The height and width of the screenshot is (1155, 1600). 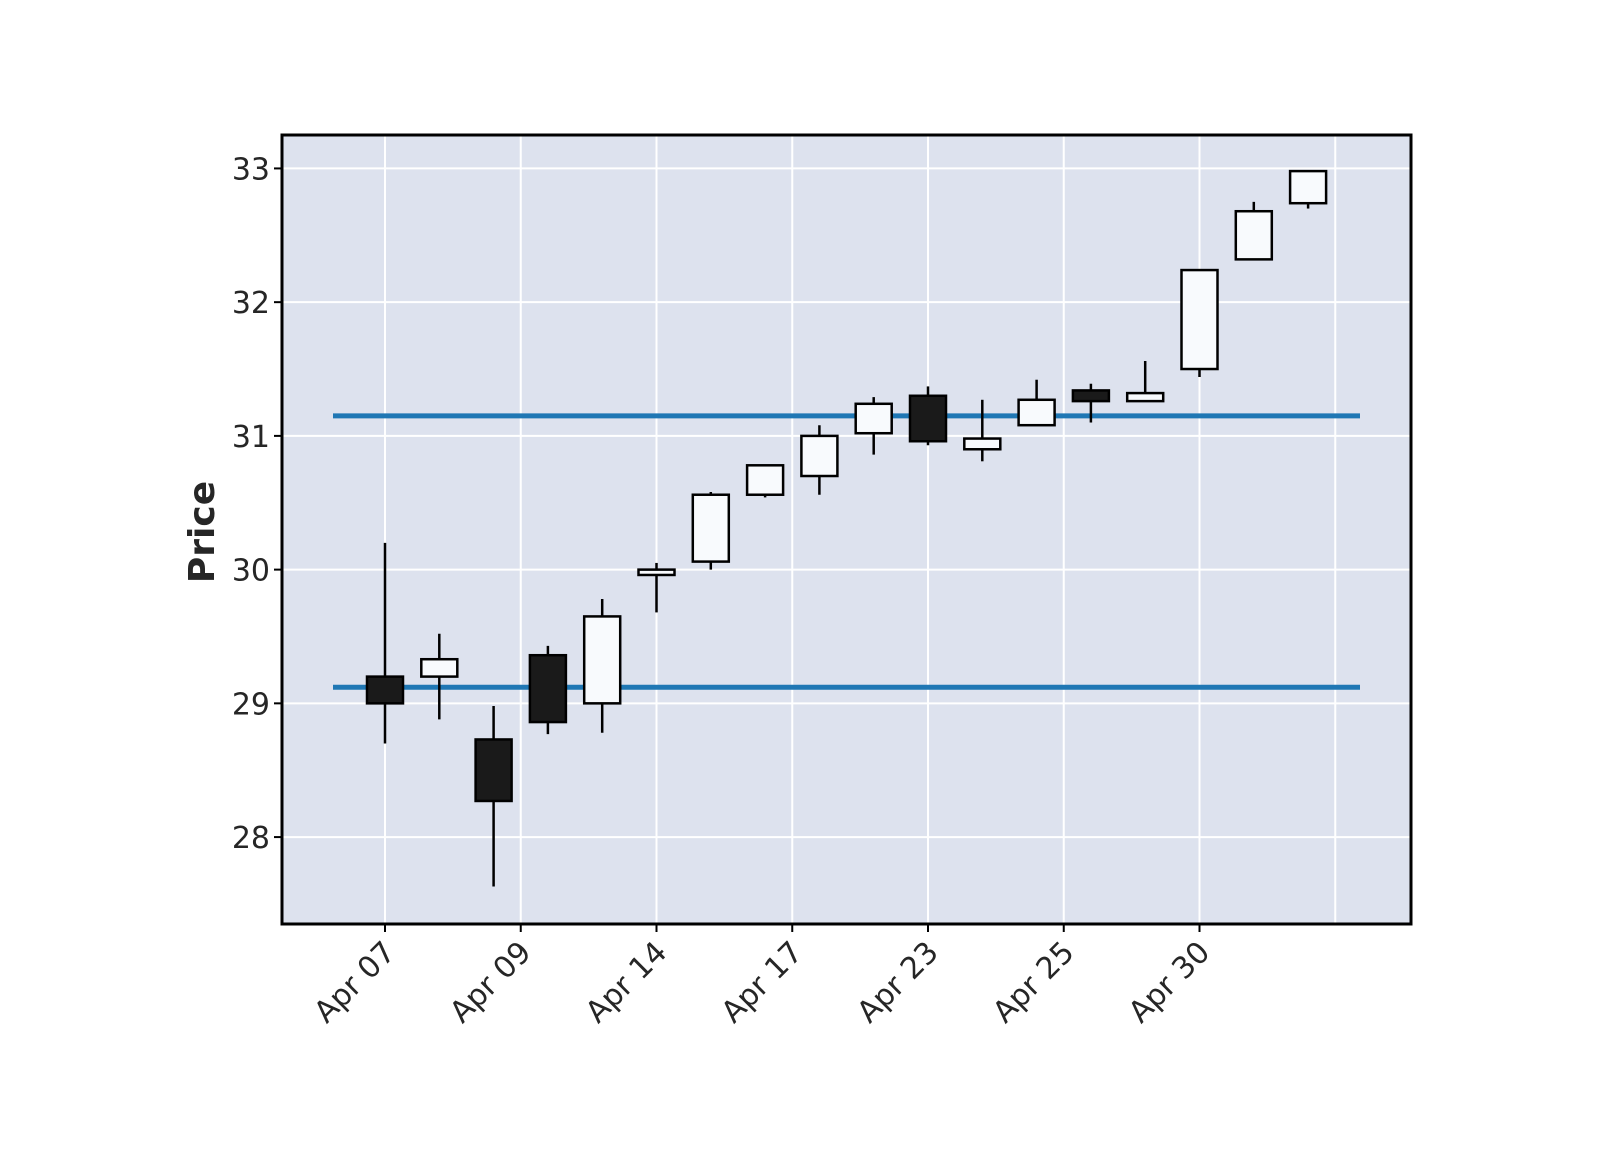 I want to click on x-tick: Apr 23, so click(x=898, y=977).